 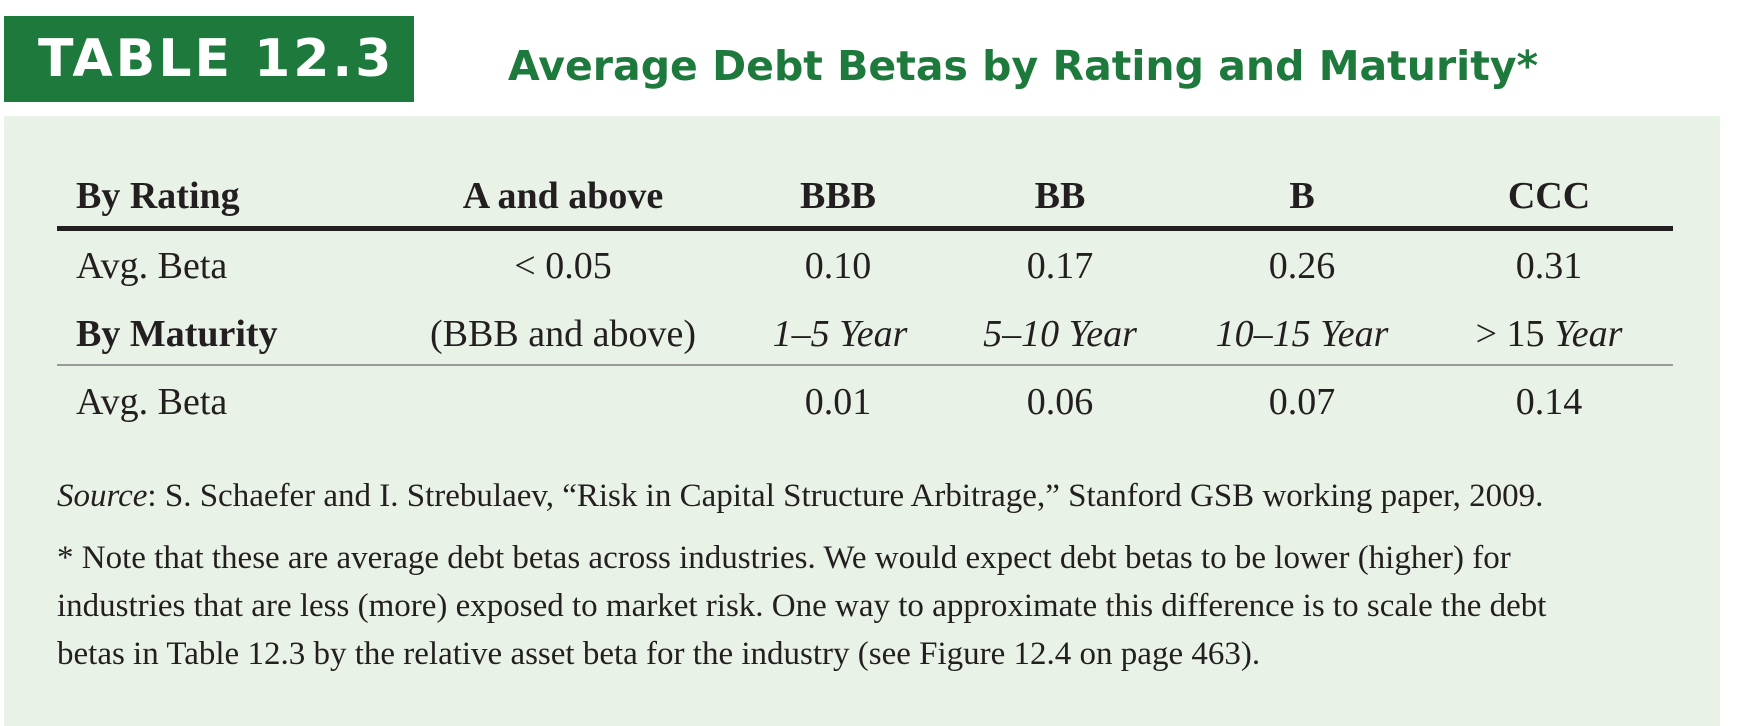 What do you see at coordinates (1302, 402) in the screenshot?
I see `table-cell: 0.07` at bounding box center [1302, 402].